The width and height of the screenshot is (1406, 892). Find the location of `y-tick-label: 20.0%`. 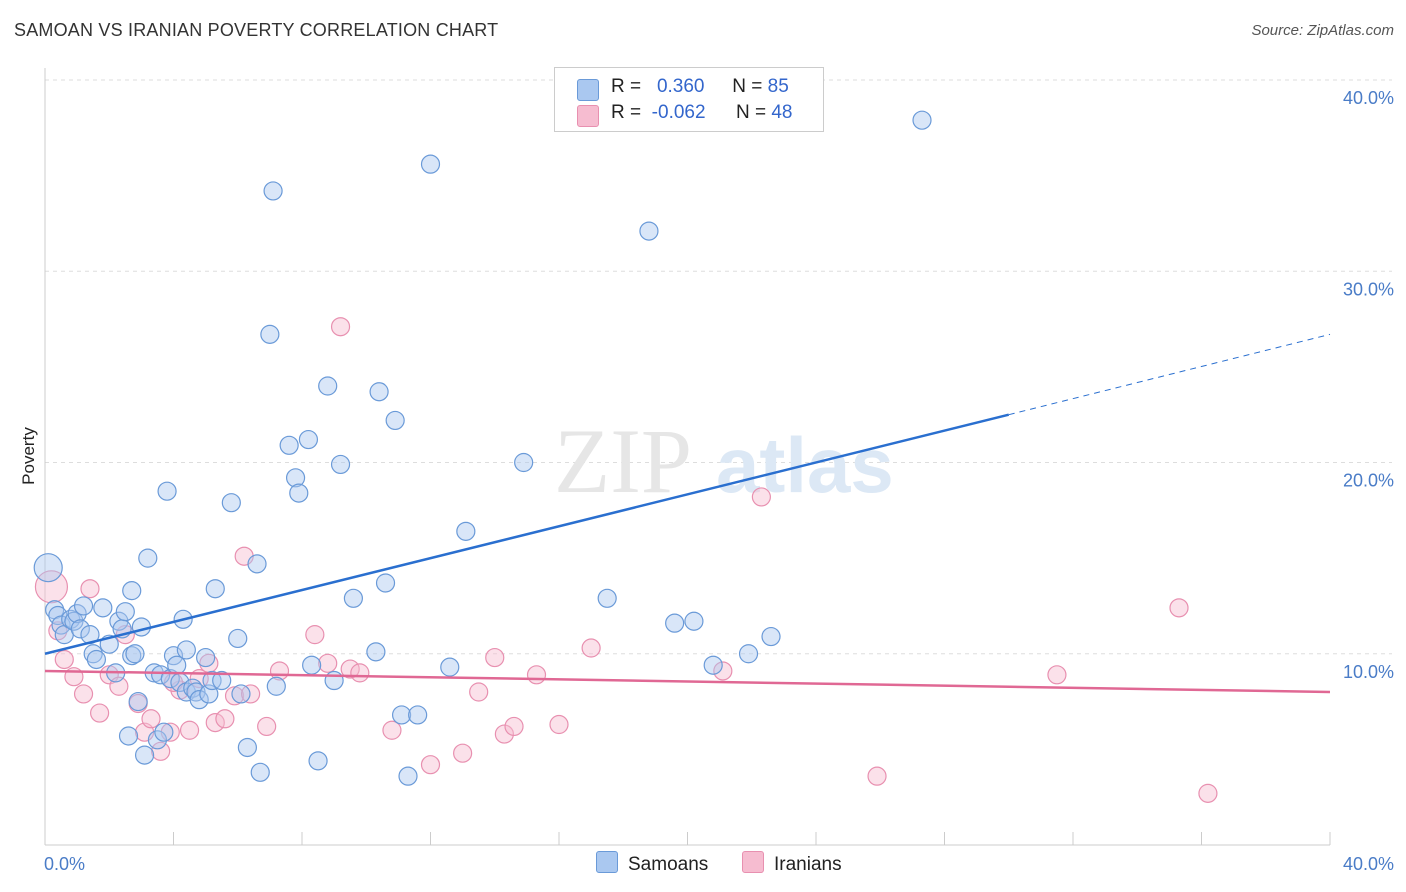

y-tick-label: 20.0% is located at coordinates (1368, 481).